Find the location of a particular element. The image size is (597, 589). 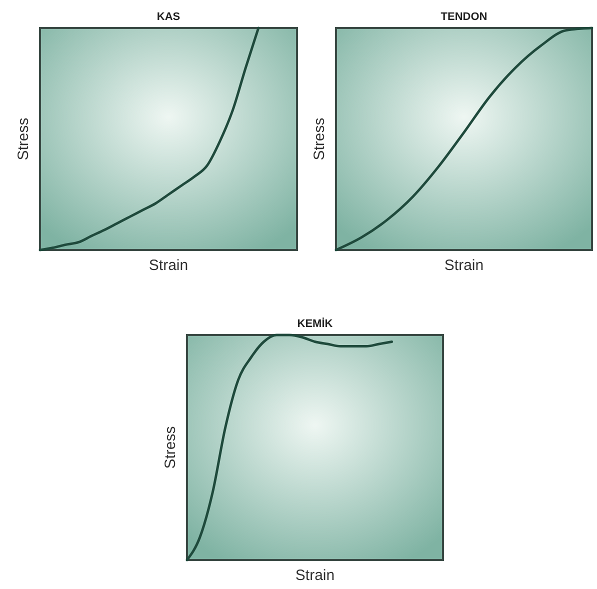

chart-title: TENDON is located at coordinates (464, 17).